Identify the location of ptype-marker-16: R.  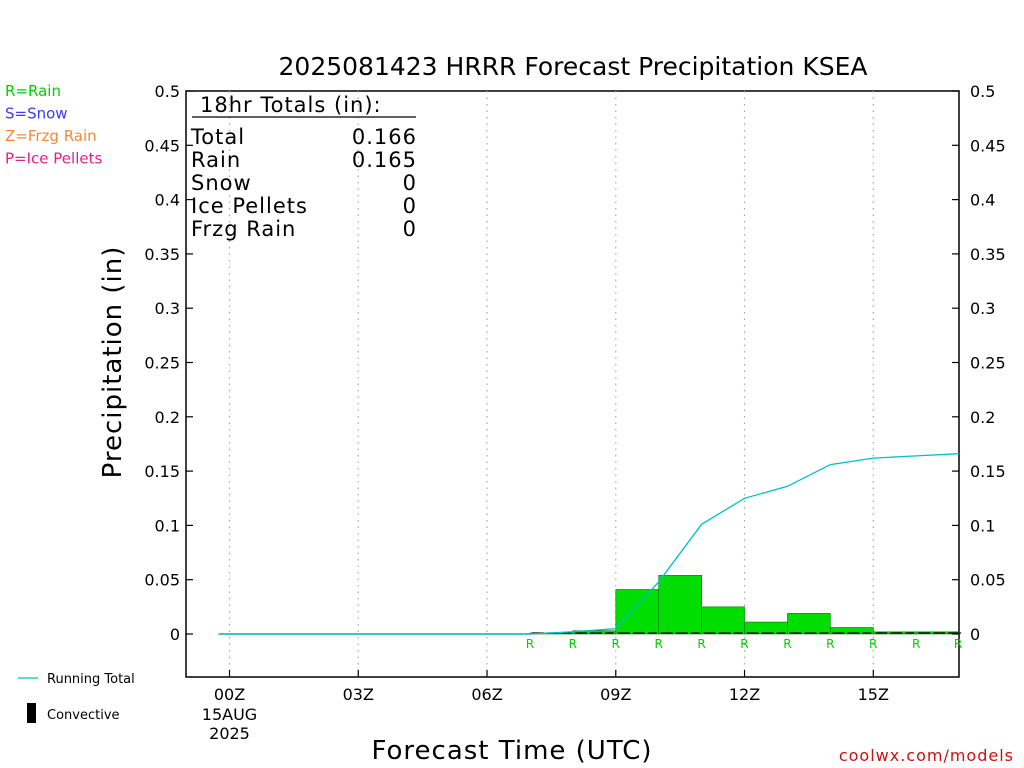
(873, 644).